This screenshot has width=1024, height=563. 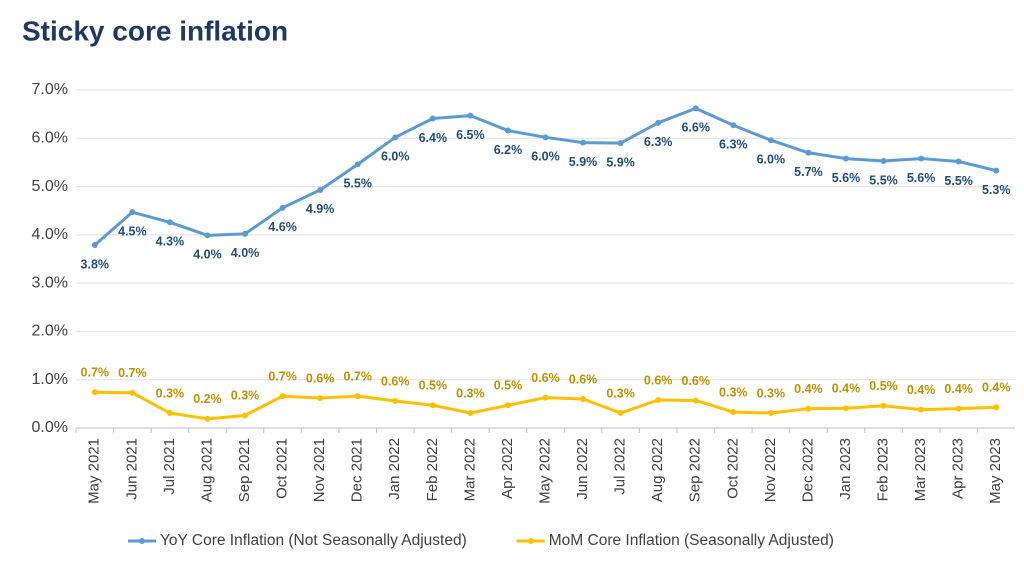 What do you see at coordinates (582, 469) in the screenshot?
I see `x-tick-label: Jun 2022` at bounding box center [582, 469].